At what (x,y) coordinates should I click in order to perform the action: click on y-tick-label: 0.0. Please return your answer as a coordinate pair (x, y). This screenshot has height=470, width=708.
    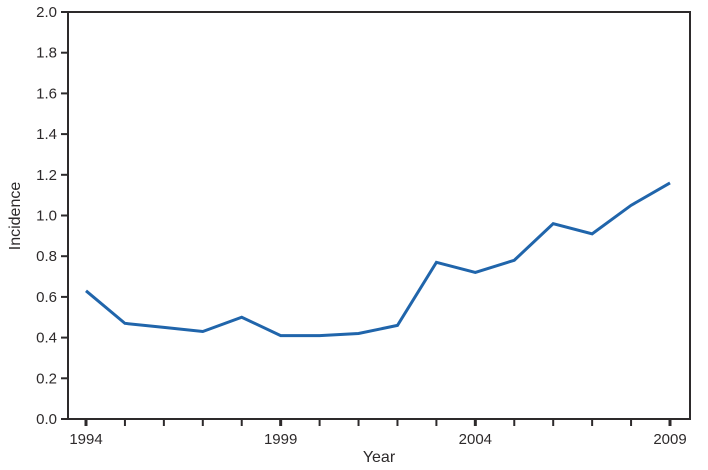
    Looking at the image, I should click on (46, 419).